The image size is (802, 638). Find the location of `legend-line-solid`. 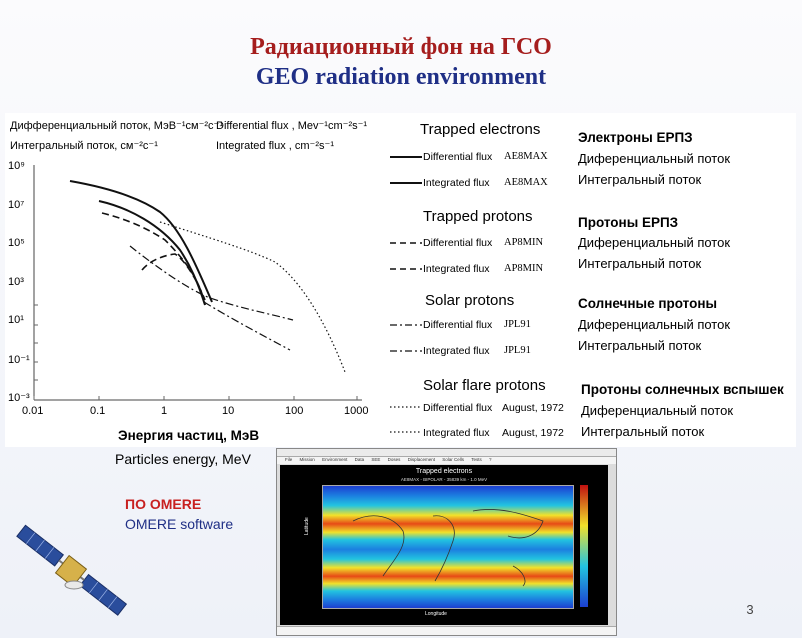

legend-line-solid is located at coordinates (406, 170).